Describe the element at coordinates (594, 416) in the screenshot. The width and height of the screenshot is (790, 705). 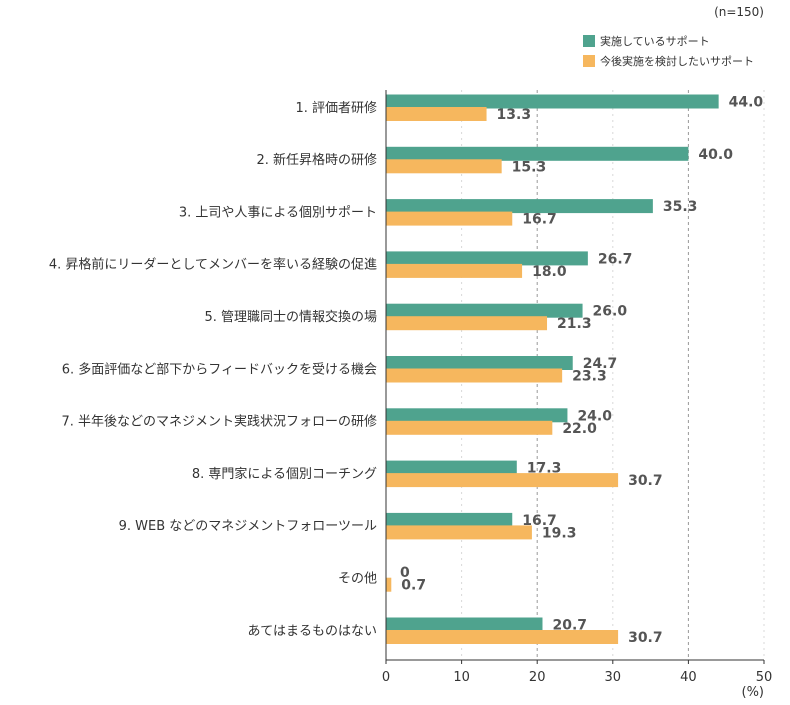
I see `value-label-s1-c7: 24.0` at that location.